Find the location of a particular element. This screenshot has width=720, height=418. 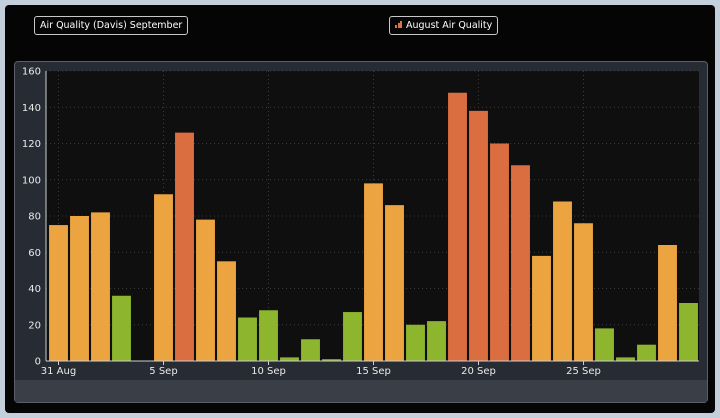

bar-chart-icon is located at coordinates (398, 24).